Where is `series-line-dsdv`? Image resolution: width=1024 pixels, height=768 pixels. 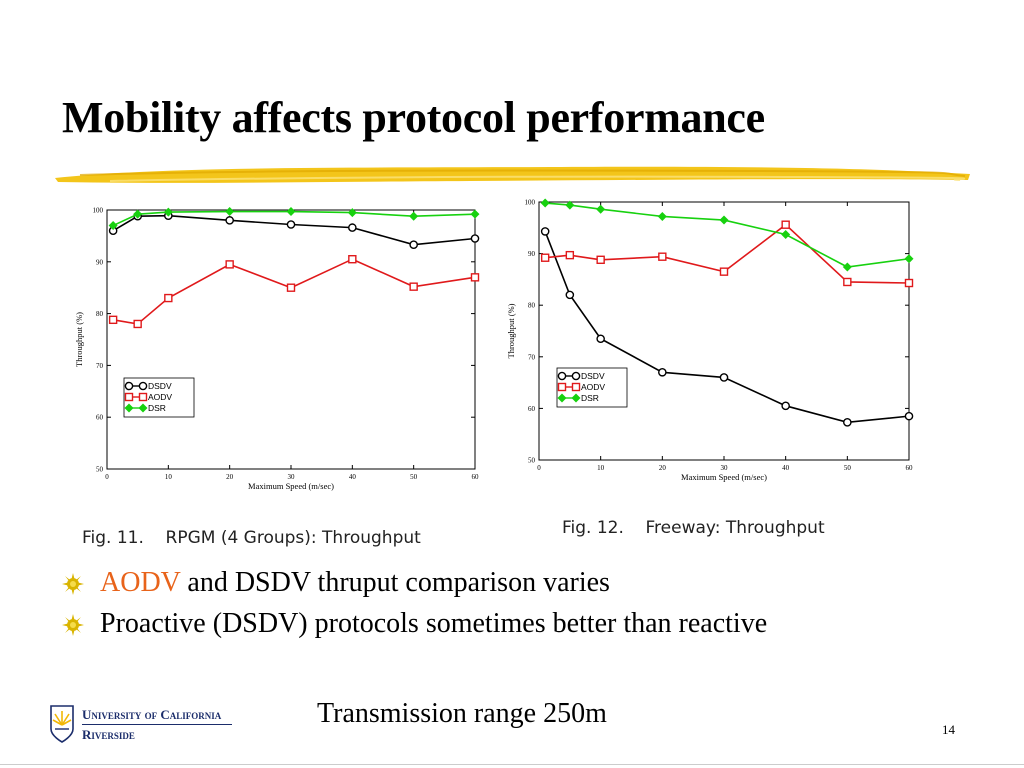
series-line-dsdv is located at coordinates (294, 230).